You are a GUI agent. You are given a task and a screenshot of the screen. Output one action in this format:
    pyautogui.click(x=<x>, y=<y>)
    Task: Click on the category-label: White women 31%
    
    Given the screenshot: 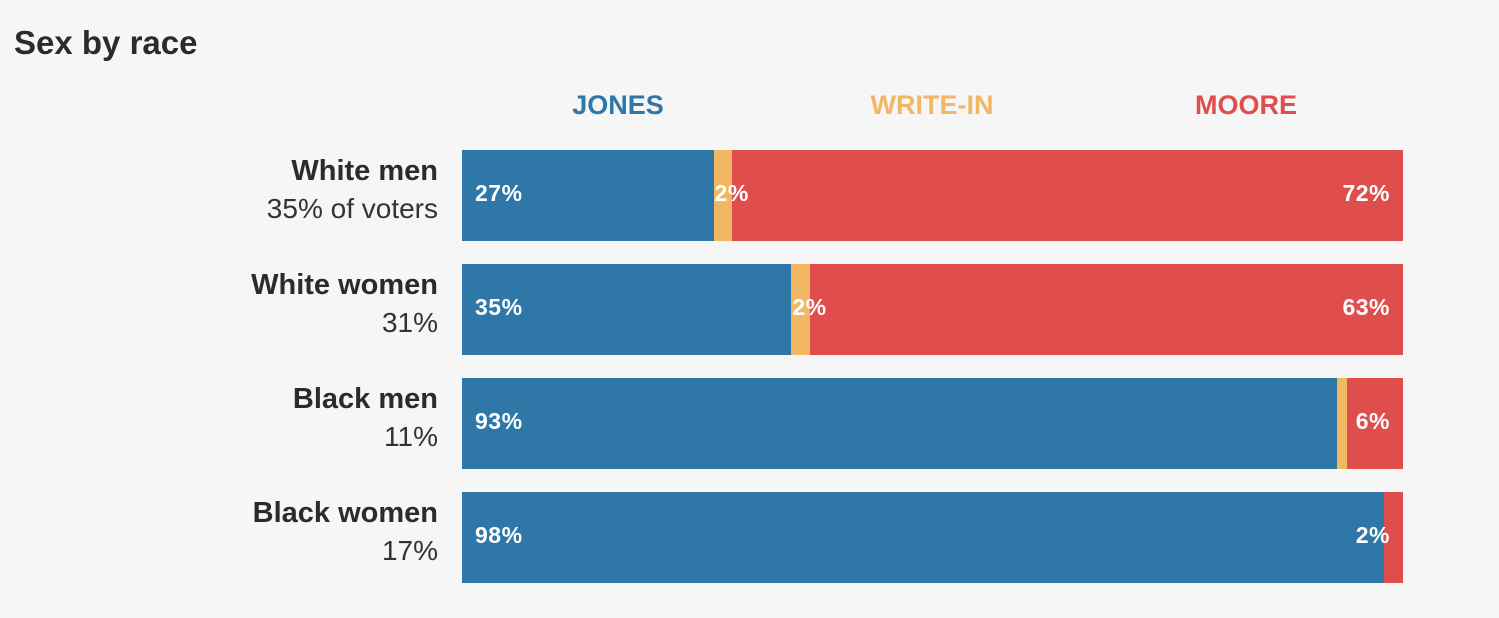 What is the action you would take?
    pyautogui.click(x=344, y=305)
    